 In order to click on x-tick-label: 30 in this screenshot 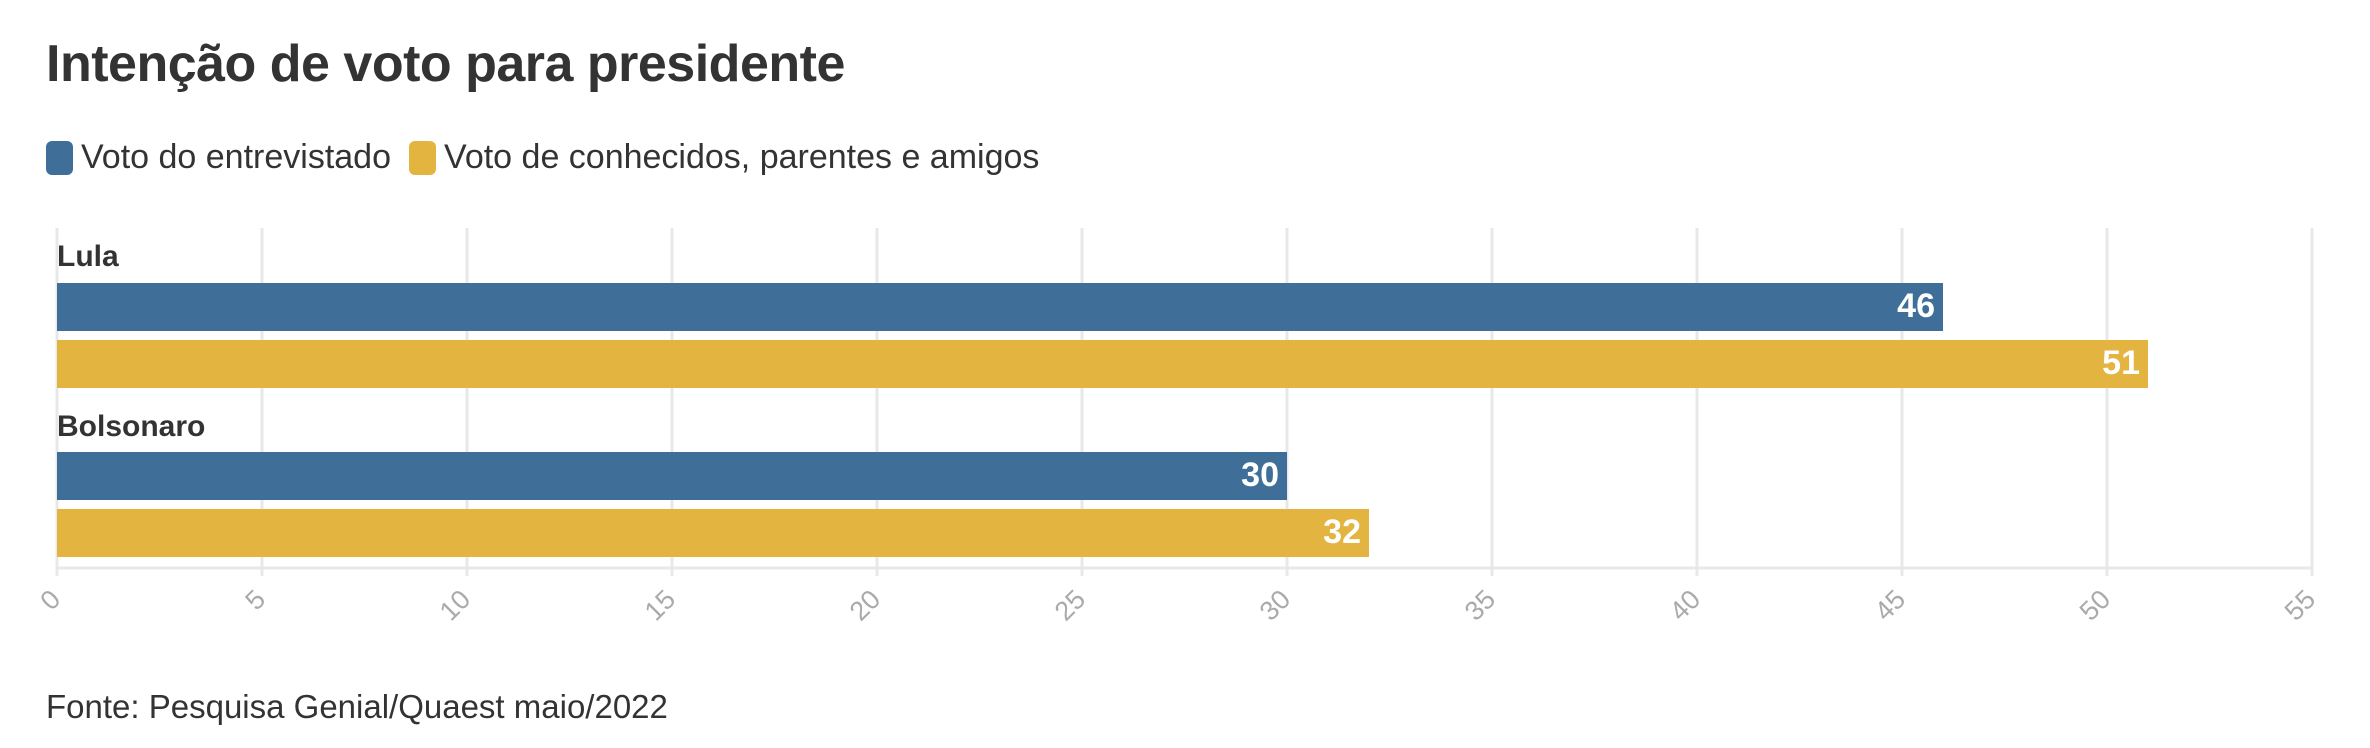, I will do `click(1275, 605)`.